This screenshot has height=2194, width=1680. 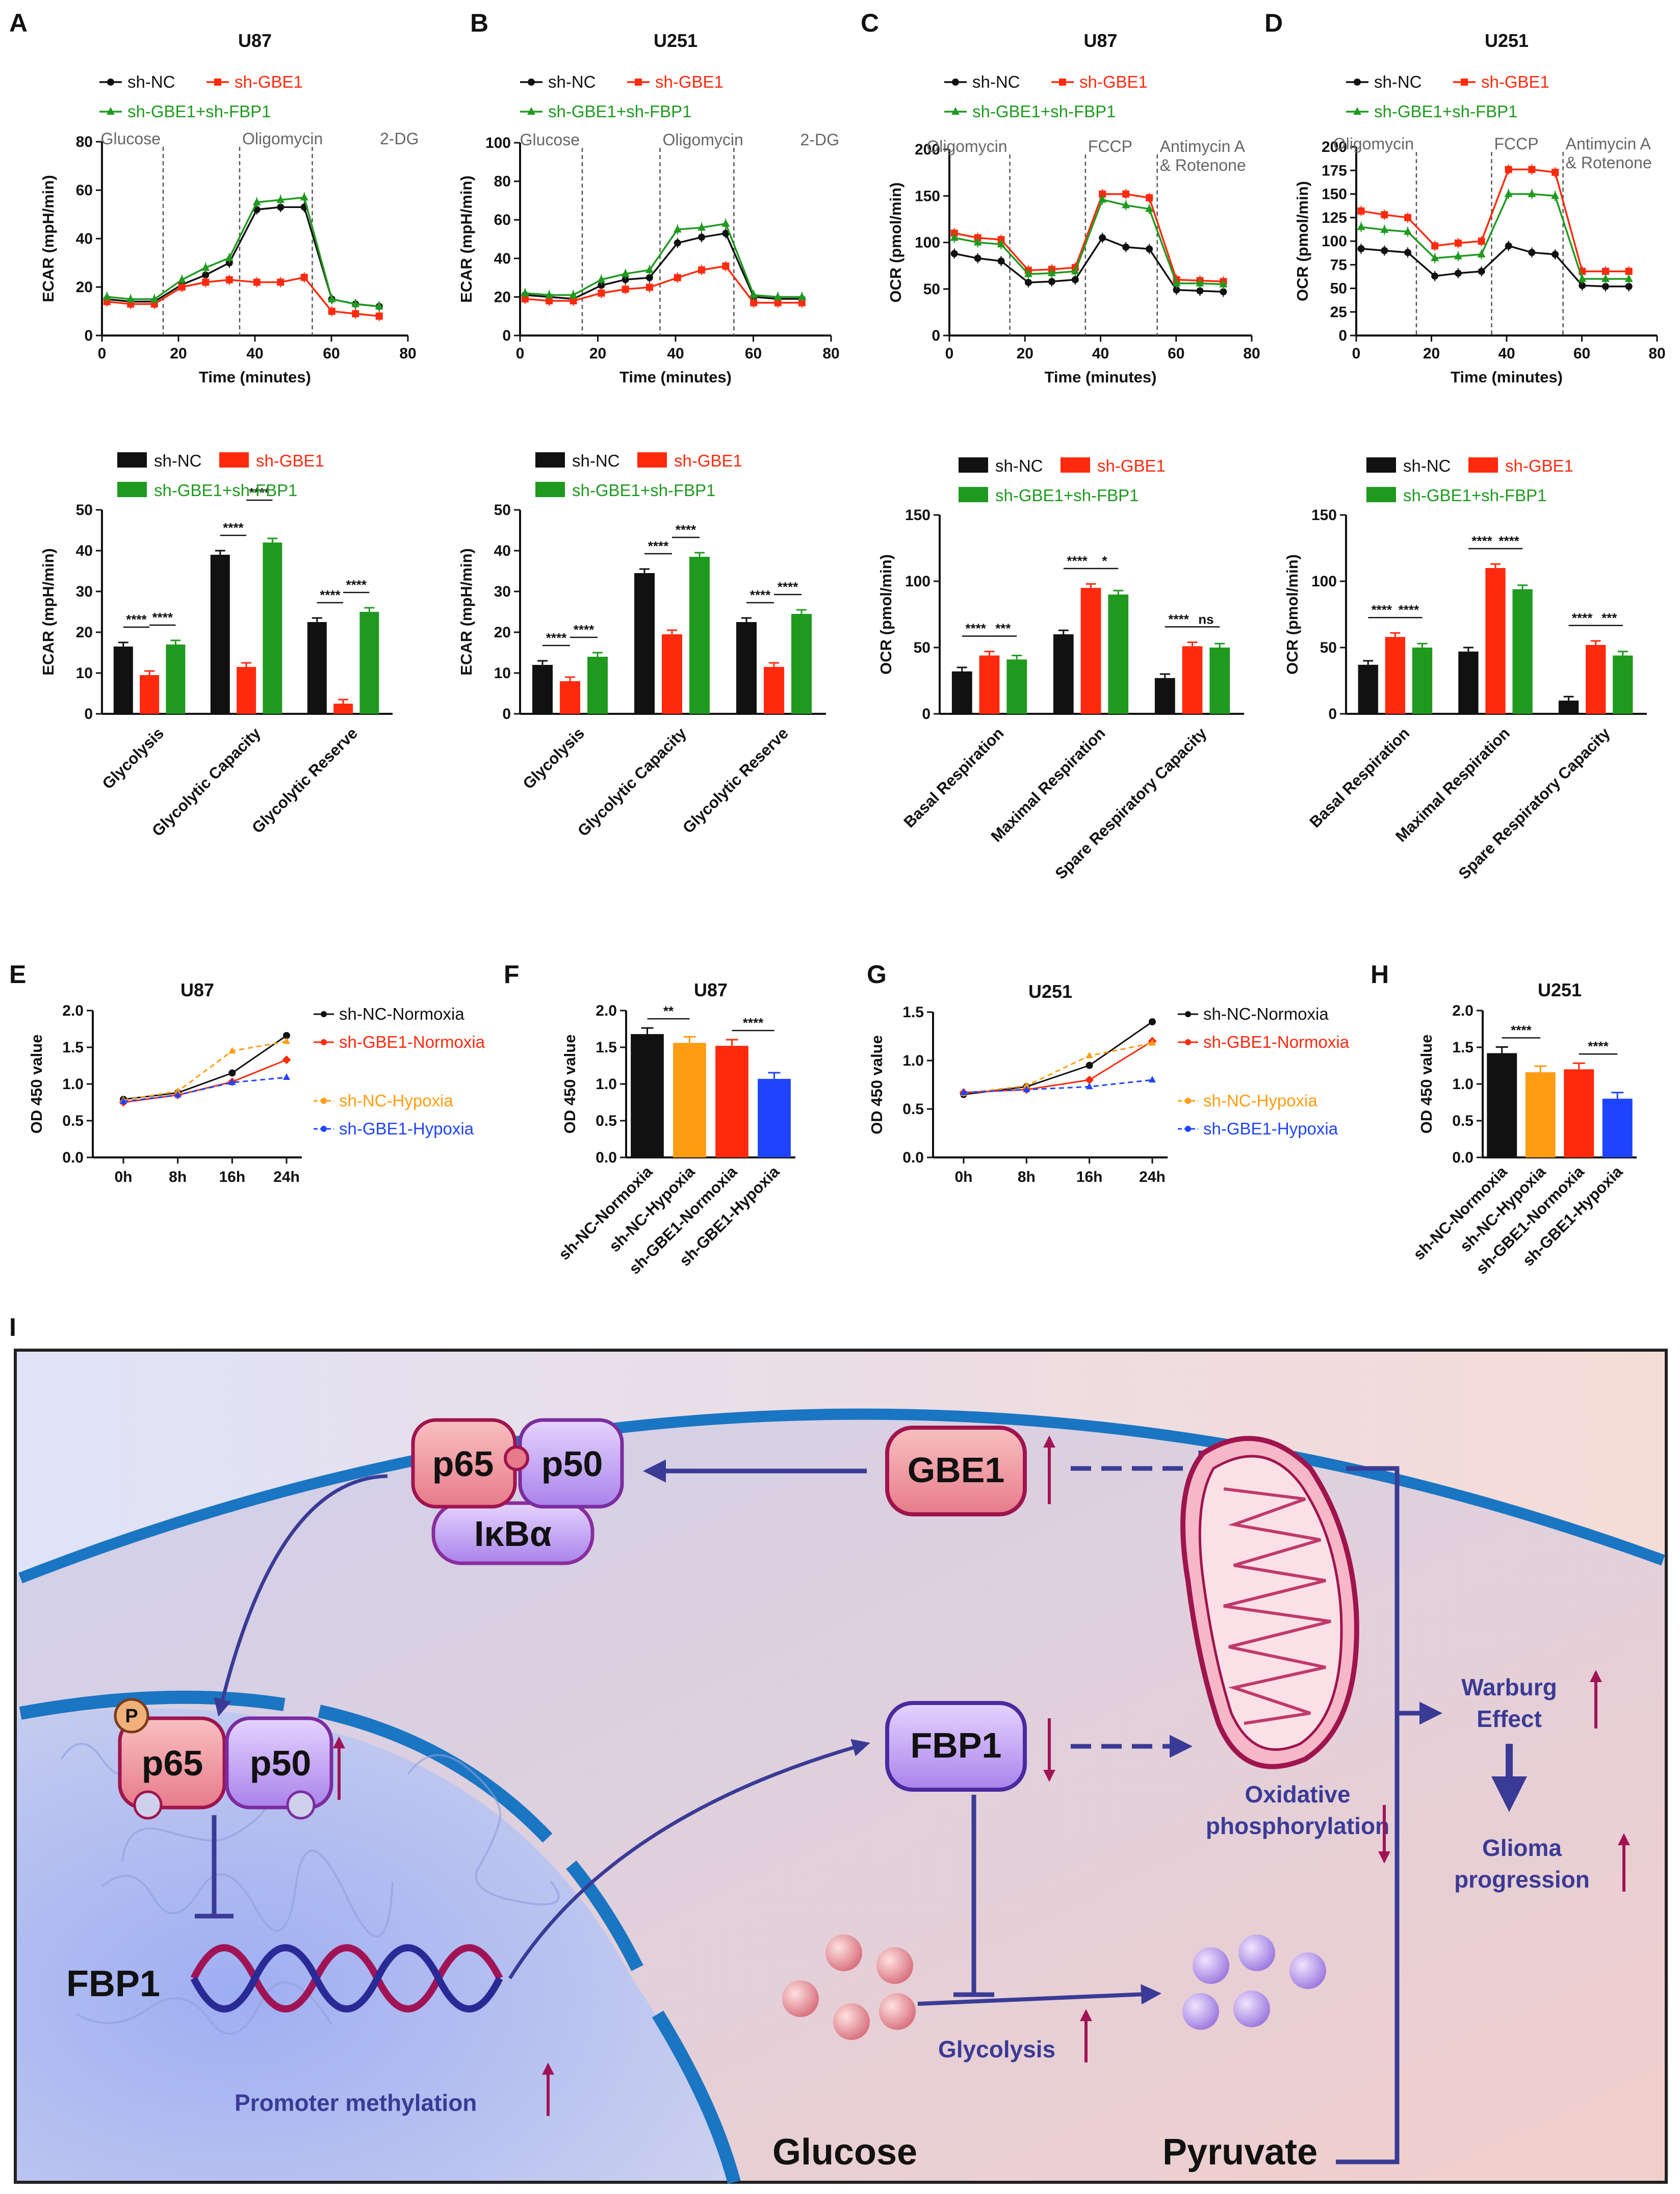 What do you see at coordinates (1381, 494) in the screenshot?
I see `chart-D2-legend-swatch` at bounding box center [1381, 494].